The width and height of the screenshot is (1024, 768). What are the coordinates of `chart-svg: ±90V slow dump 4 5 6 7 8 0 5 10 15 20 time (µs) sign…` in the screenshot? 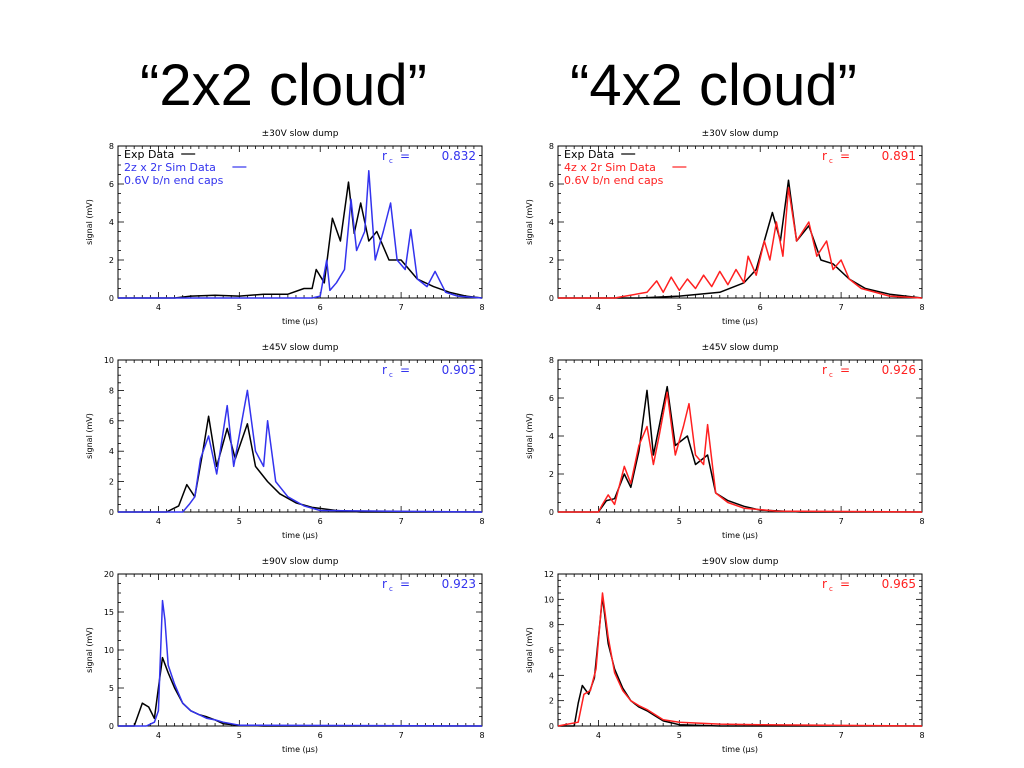 It's located at (285, 655).